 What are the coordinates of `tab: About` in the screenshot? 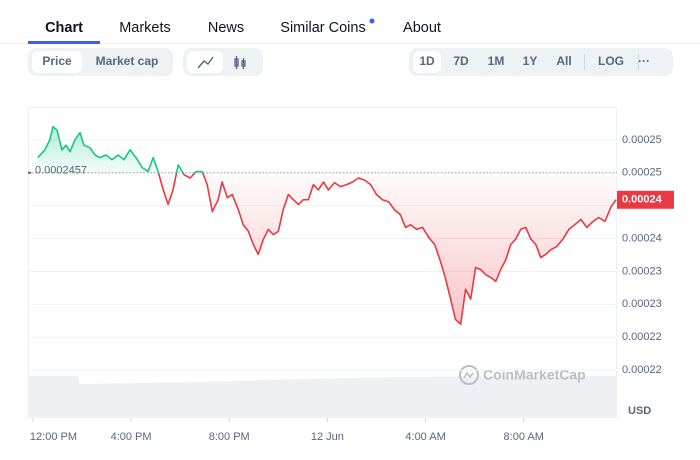 It's located at (422, 28).